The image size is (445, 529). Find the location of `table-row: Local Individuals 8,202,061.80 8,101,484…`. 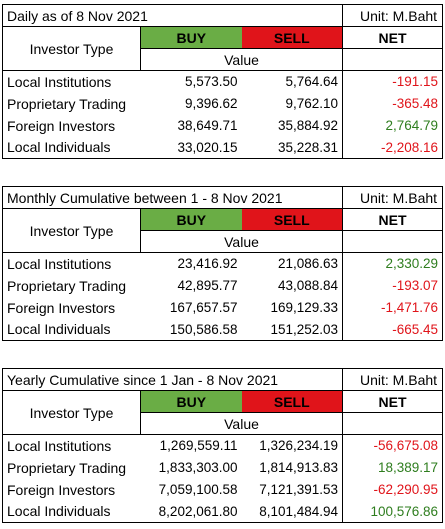

table-row: Local Individuals 8,202,061.80 8,101,484… is located at coordinates (223, 511).